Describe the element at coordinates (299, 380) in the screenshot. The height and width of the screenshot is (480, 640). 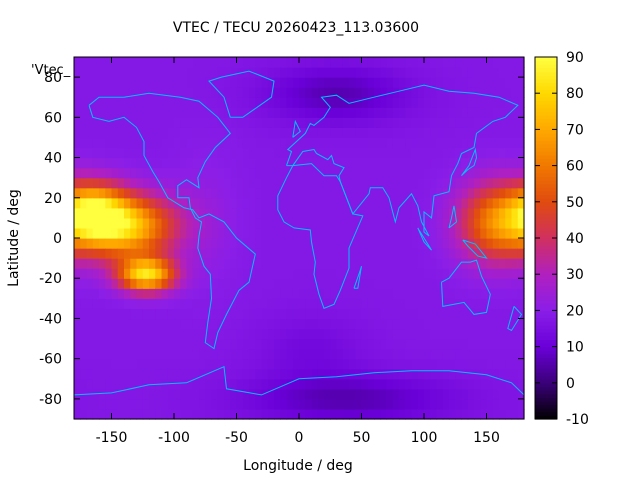
I see `coastline` at that location.